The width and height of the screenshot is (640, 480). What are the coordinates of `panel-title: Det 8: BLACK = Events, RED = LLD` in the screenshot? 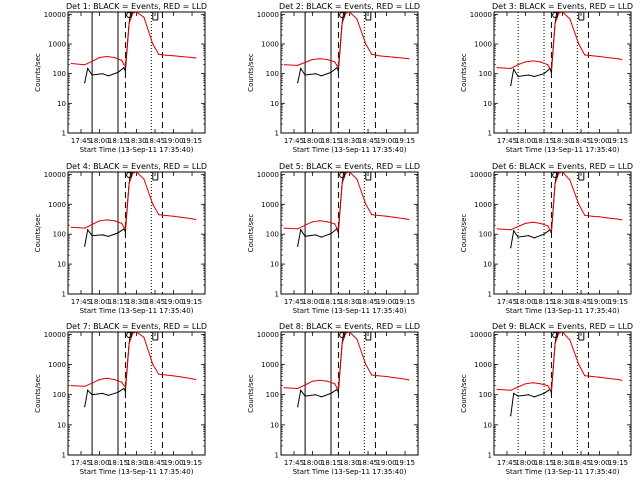 It's located at (349, 326).